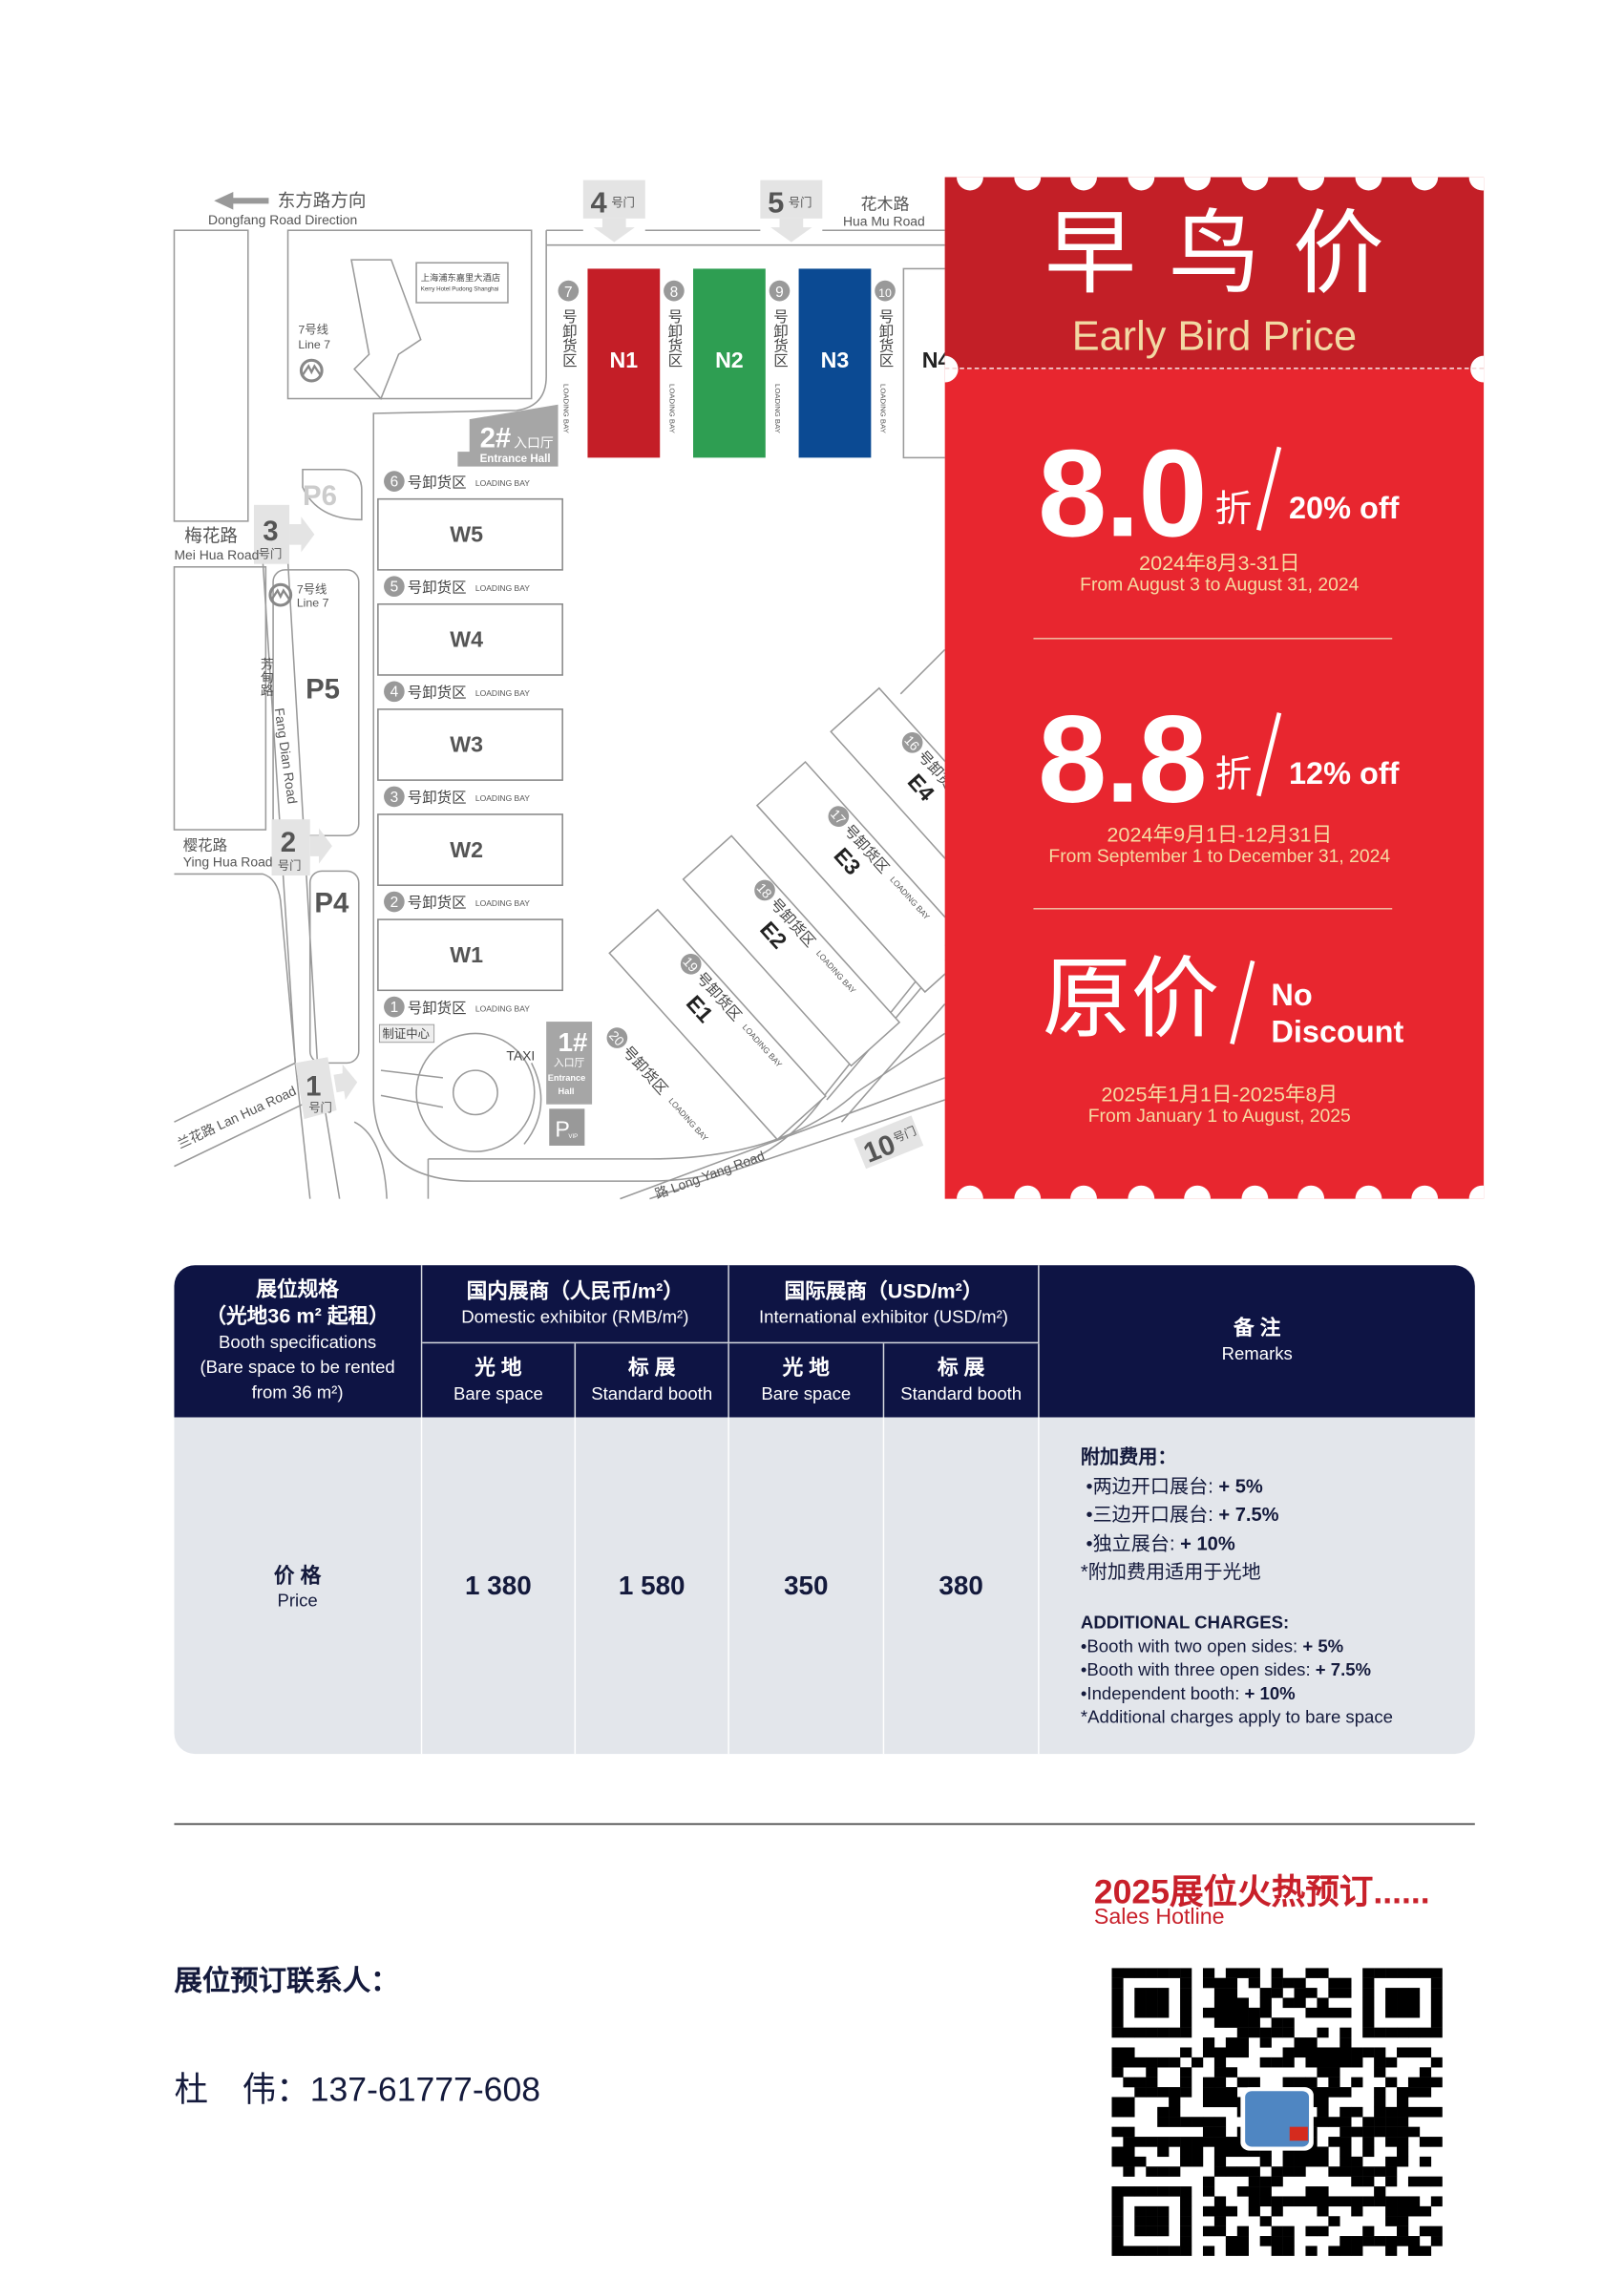 Image resolution: width=1624 pixels, height=2278 pixels. I want to click on bay-number: 6, so click(394, 483).